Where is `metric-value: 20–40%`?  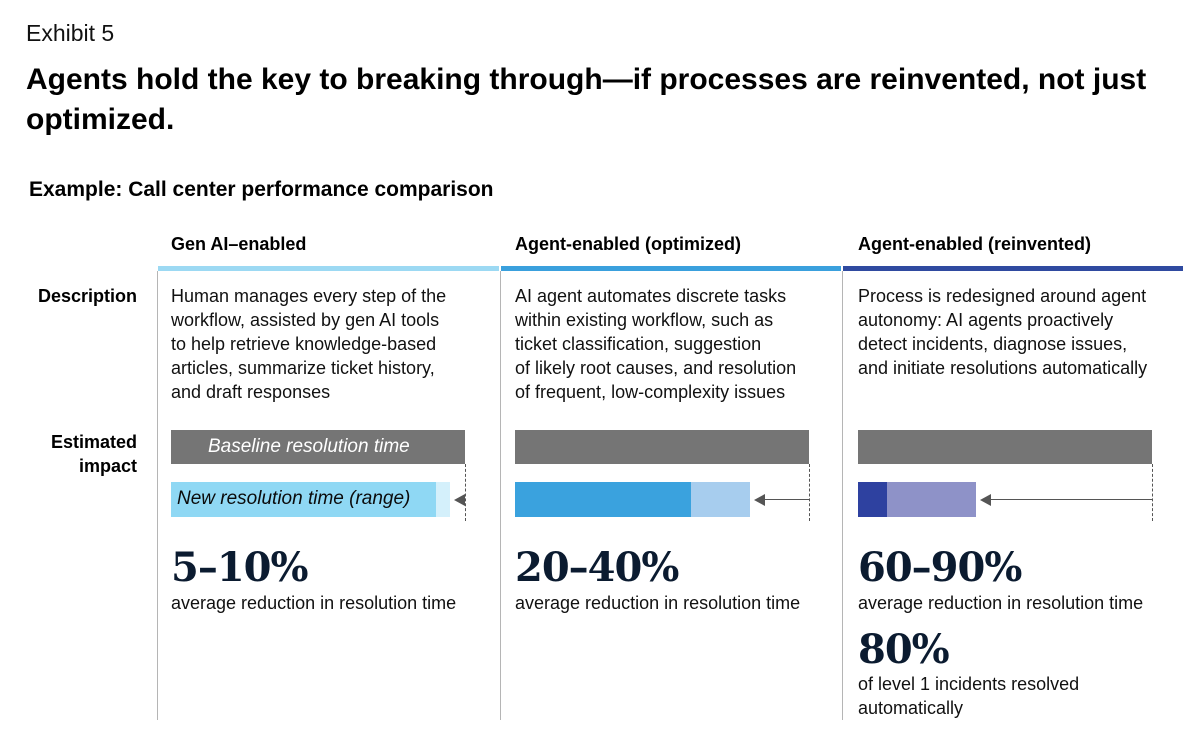
metric-value: 20–40% is located at coordinates (597, 567).